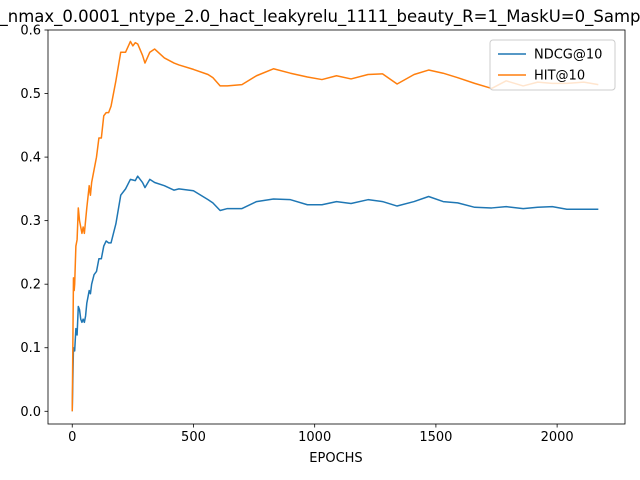  I want to click on legend-label-0: NDCG@10, so click(568, 55).